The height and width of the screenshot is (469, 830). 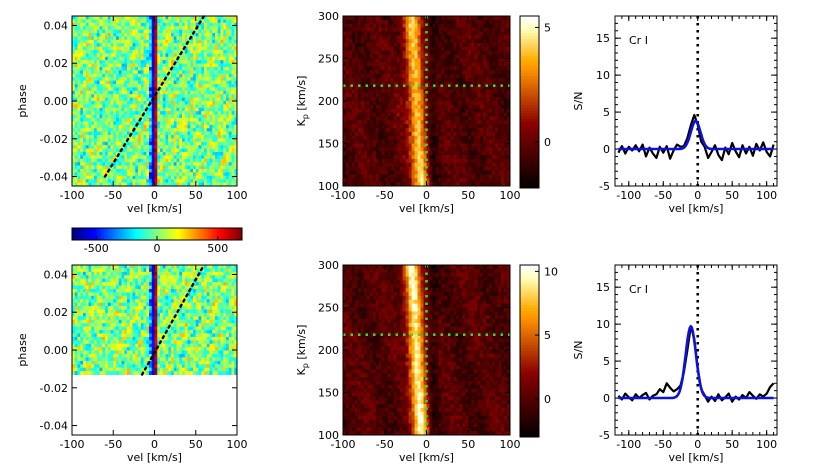 What do you see at coordinates (113, 195) in the screenshot?
I see `phase-map-top-xtick-label: -50` at bounding box center [113, 195].